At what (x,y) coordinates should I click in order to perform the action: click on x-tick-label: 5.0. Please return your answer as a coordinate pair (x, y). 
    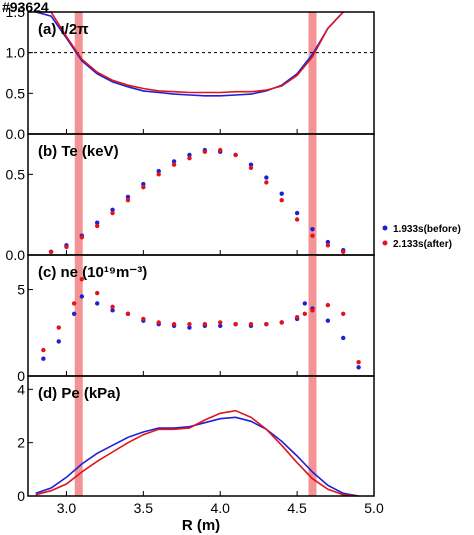
    Looking at the image, I should click on (374, 508).